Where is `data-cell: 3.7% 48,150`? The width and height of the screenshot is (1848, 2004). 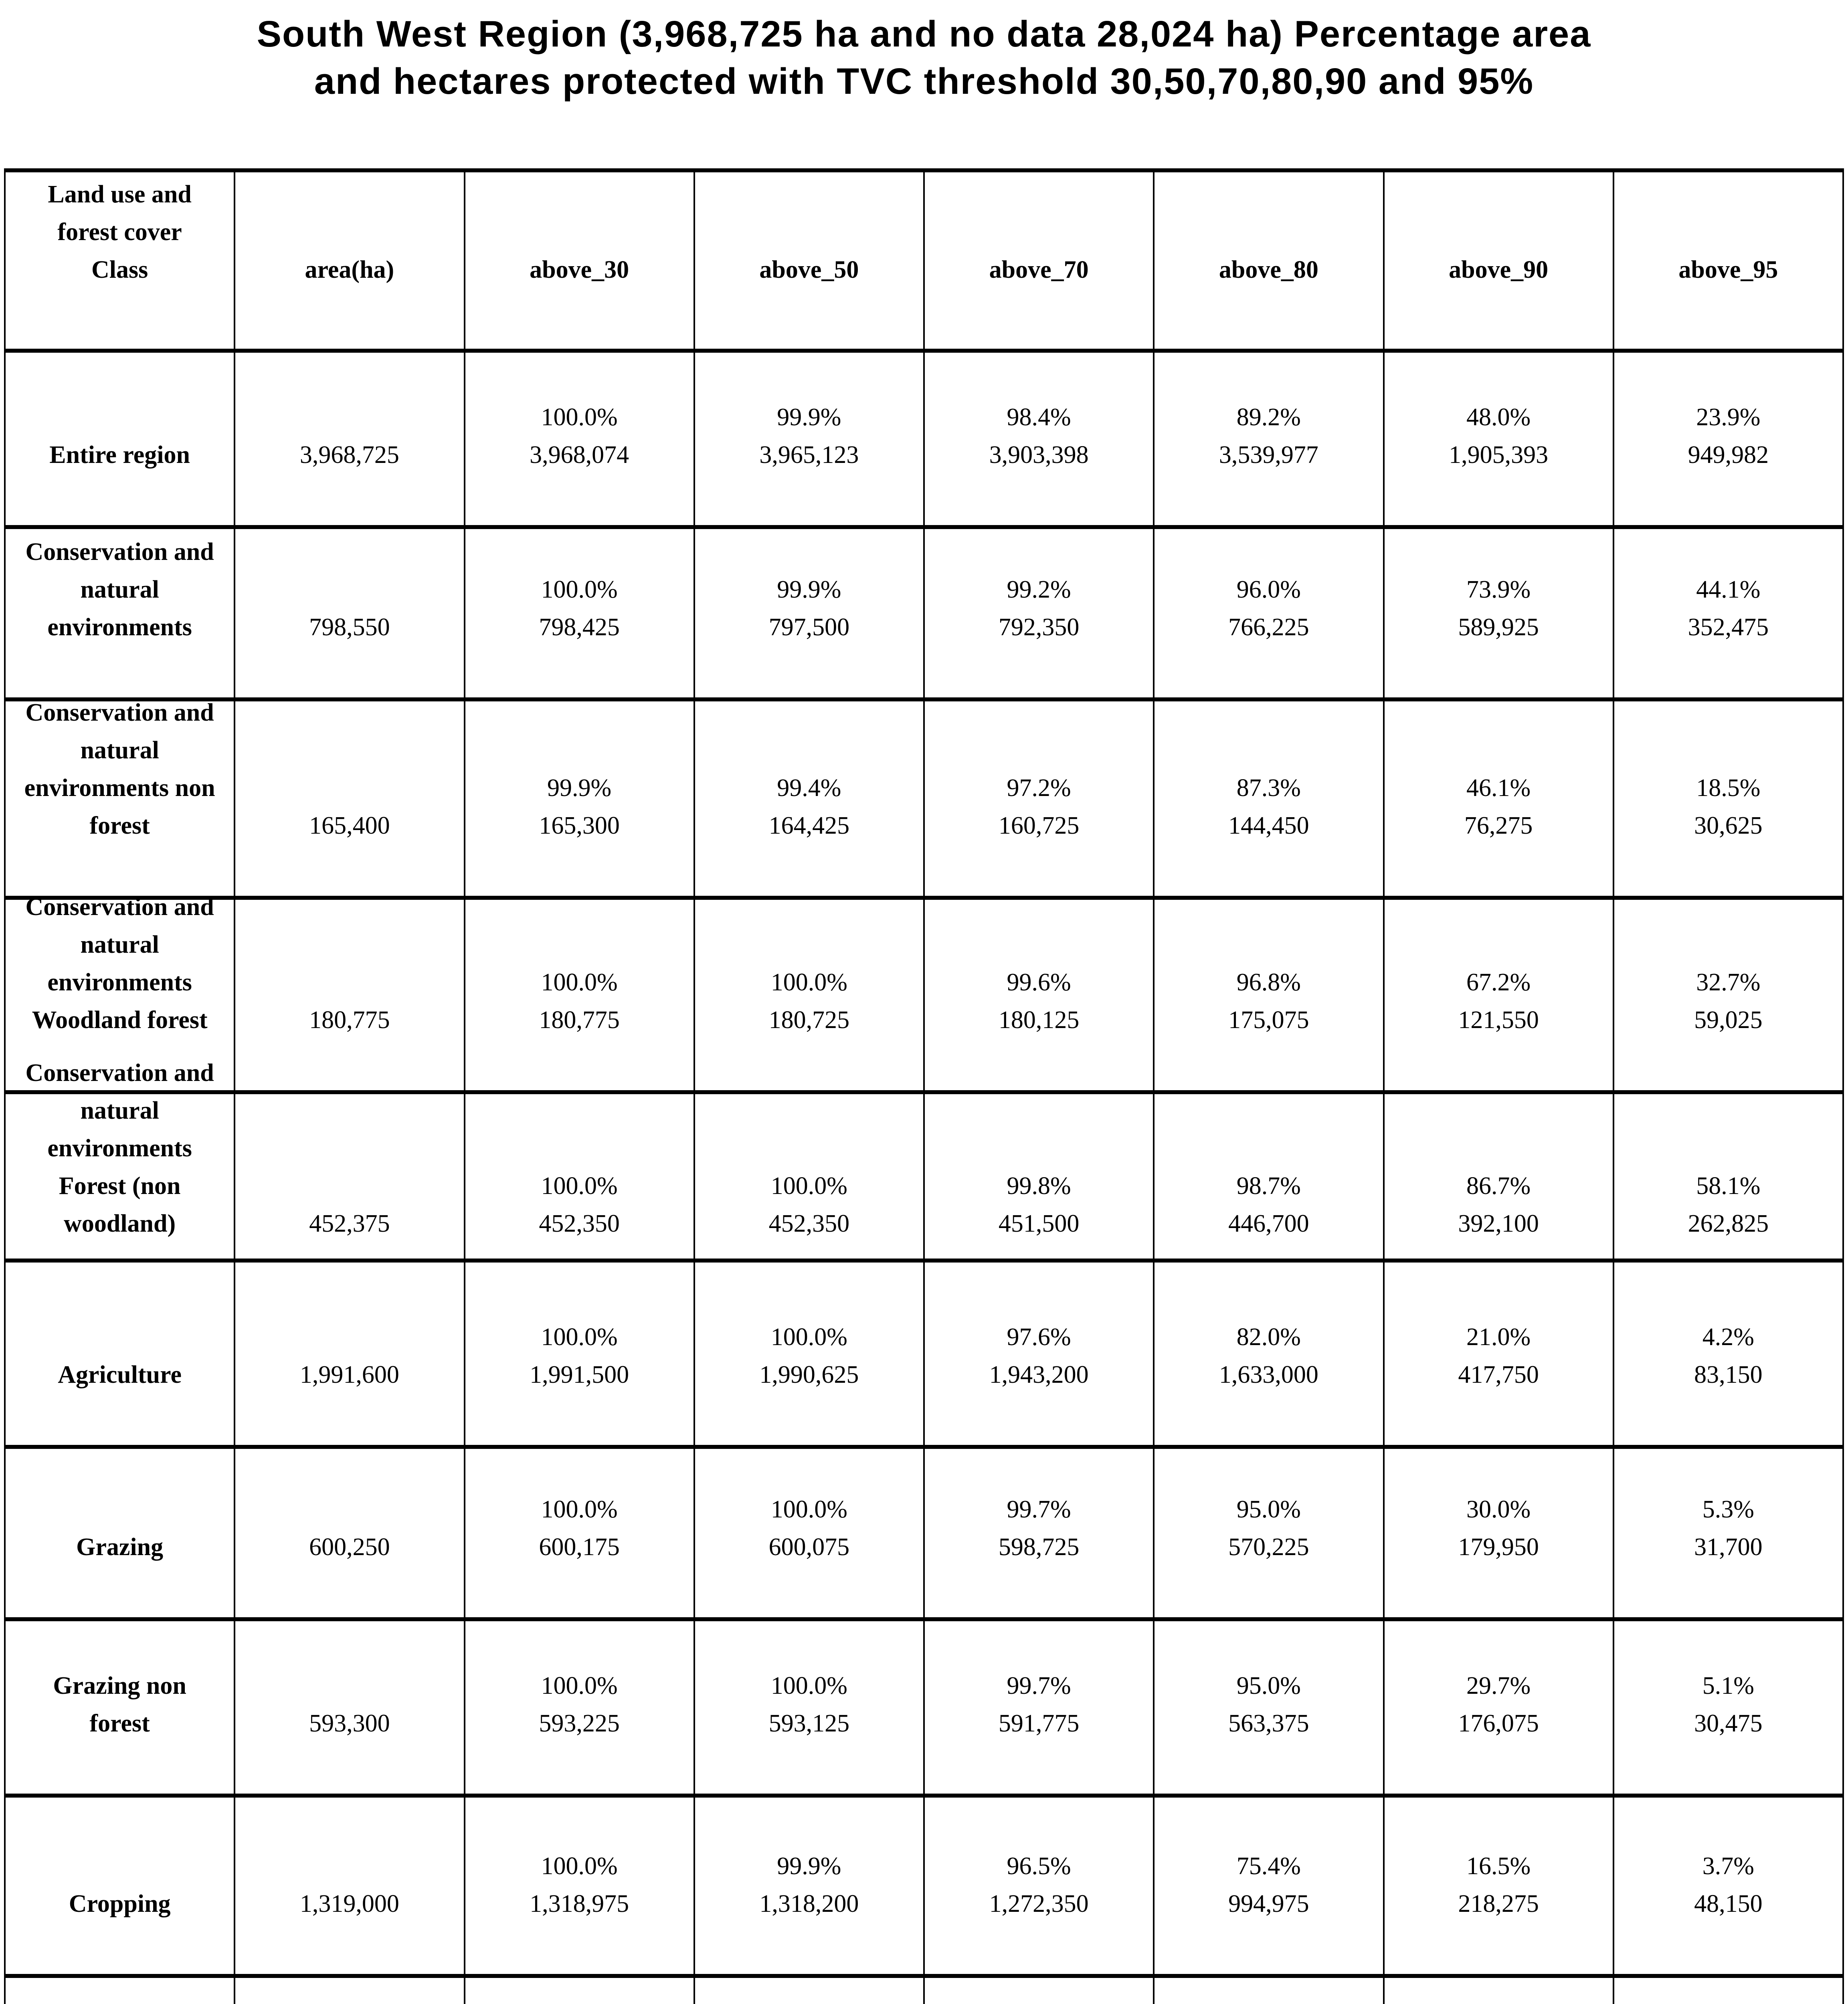
data-cell: 3.7% 48,150 is located at coordinates (1728, 1886).